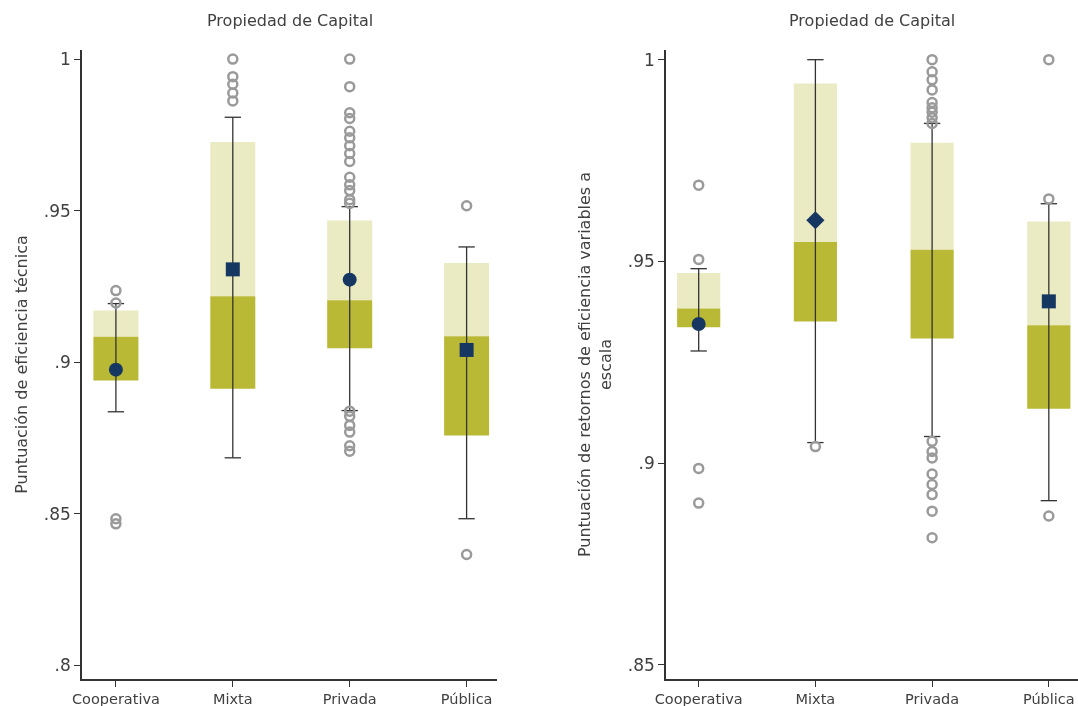 This screenshot has height=706, width=1078. What do you see at coordinates (22, 364) in the screenshot?
I see `y-axis-title: Puntuación de eficiencia técnica` at bounding box center [22, 364].